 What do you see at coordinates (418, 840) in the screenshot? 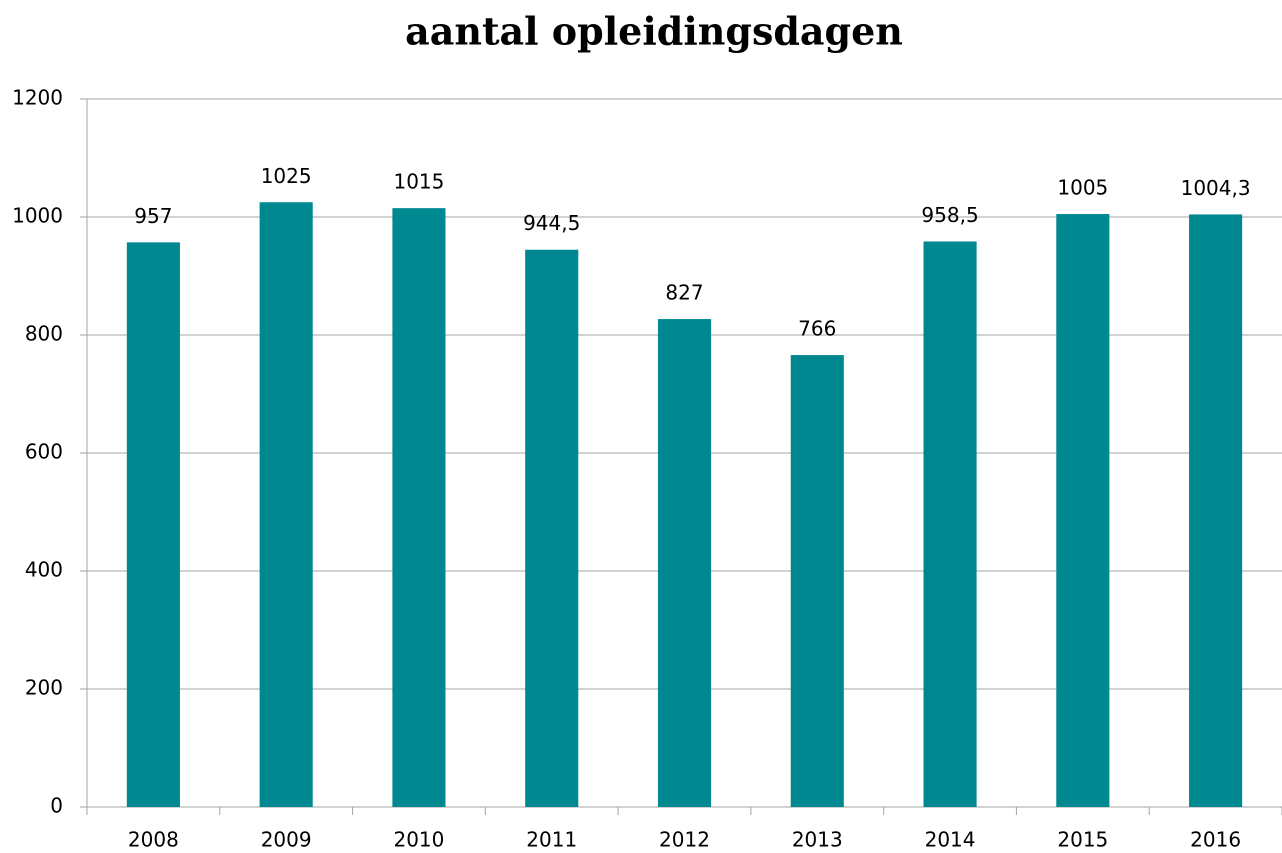
I see `x-tick-label: 2010` at bounding box center [418, 840].